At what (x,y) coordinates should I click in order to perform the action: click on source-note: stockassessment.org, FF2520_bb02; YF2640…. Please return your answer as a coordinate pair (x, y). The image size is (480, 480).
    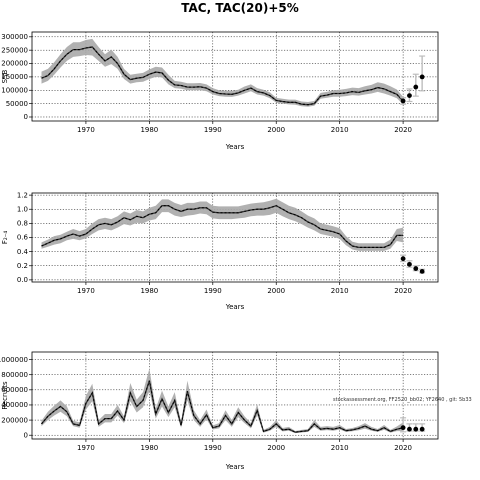
    Looking at the image, I should click on (402, 400).